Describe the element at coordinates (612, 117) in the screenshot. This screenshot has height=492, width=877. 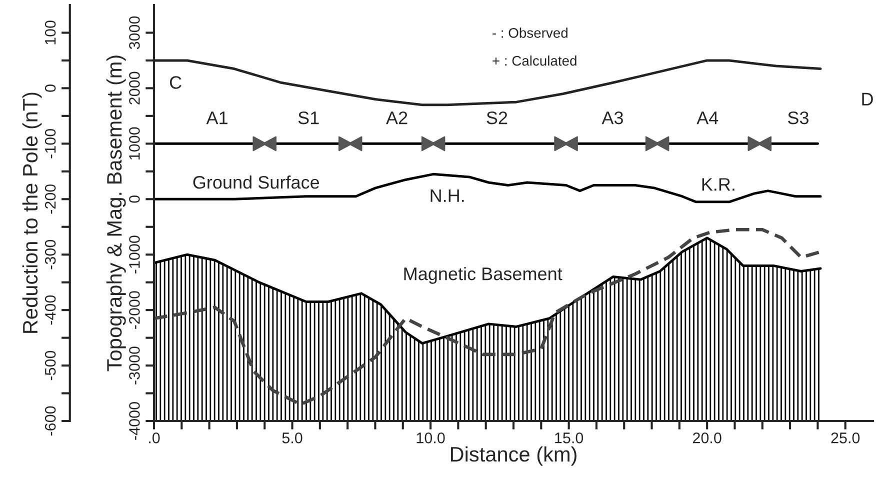
I see `annotation: A3` at that location.